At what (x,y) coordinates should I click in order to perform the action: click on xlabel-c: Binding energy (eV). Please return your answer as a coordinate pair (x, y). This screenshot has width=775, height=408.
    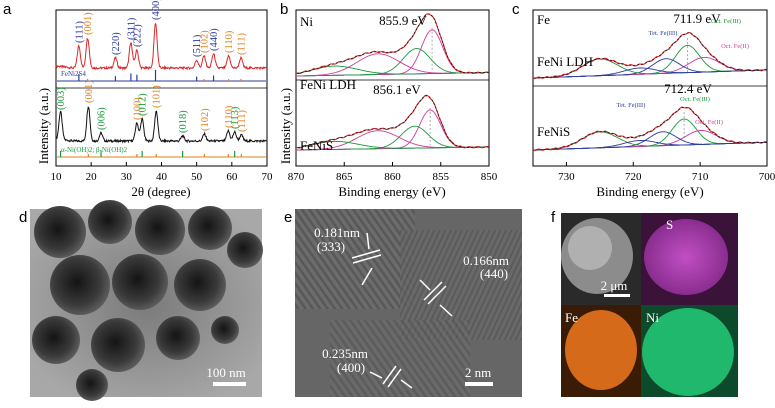
    Looking at the image, I should click on (649, 191).